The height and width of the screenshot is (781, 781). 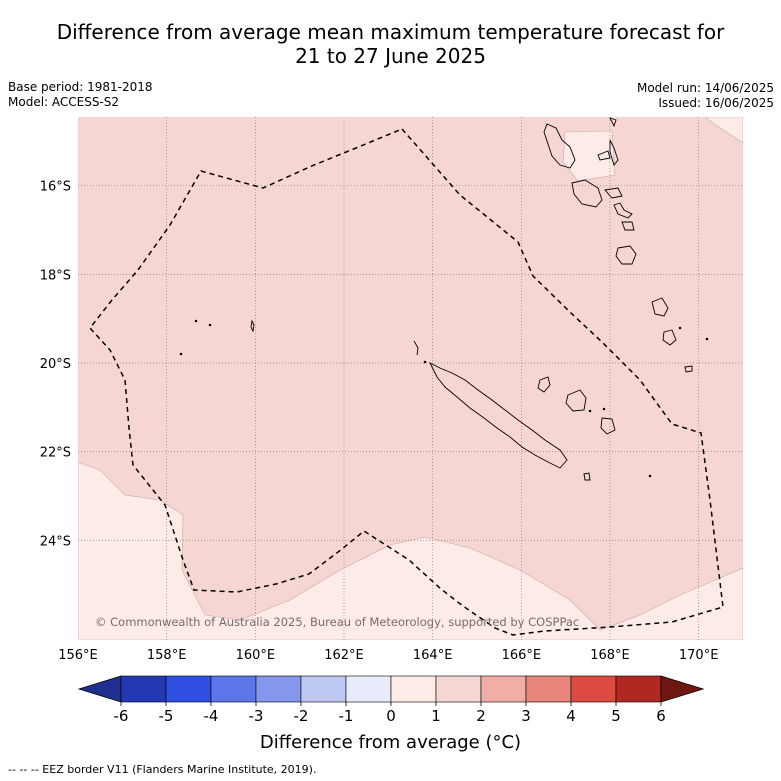 I want to click on latitude-tick-labels: 16°S 18°S 20°S 22°S 24°S, so click(x=55, y=365).